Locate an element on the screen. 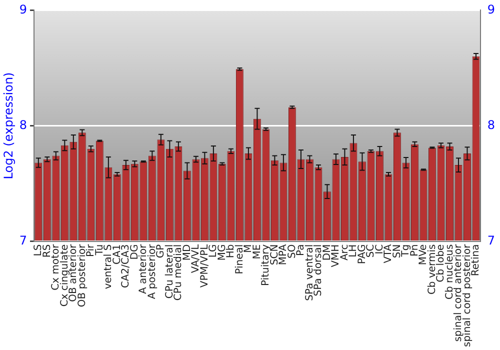  x-tick-label: Pituitary is located at coordinates (266, 265).